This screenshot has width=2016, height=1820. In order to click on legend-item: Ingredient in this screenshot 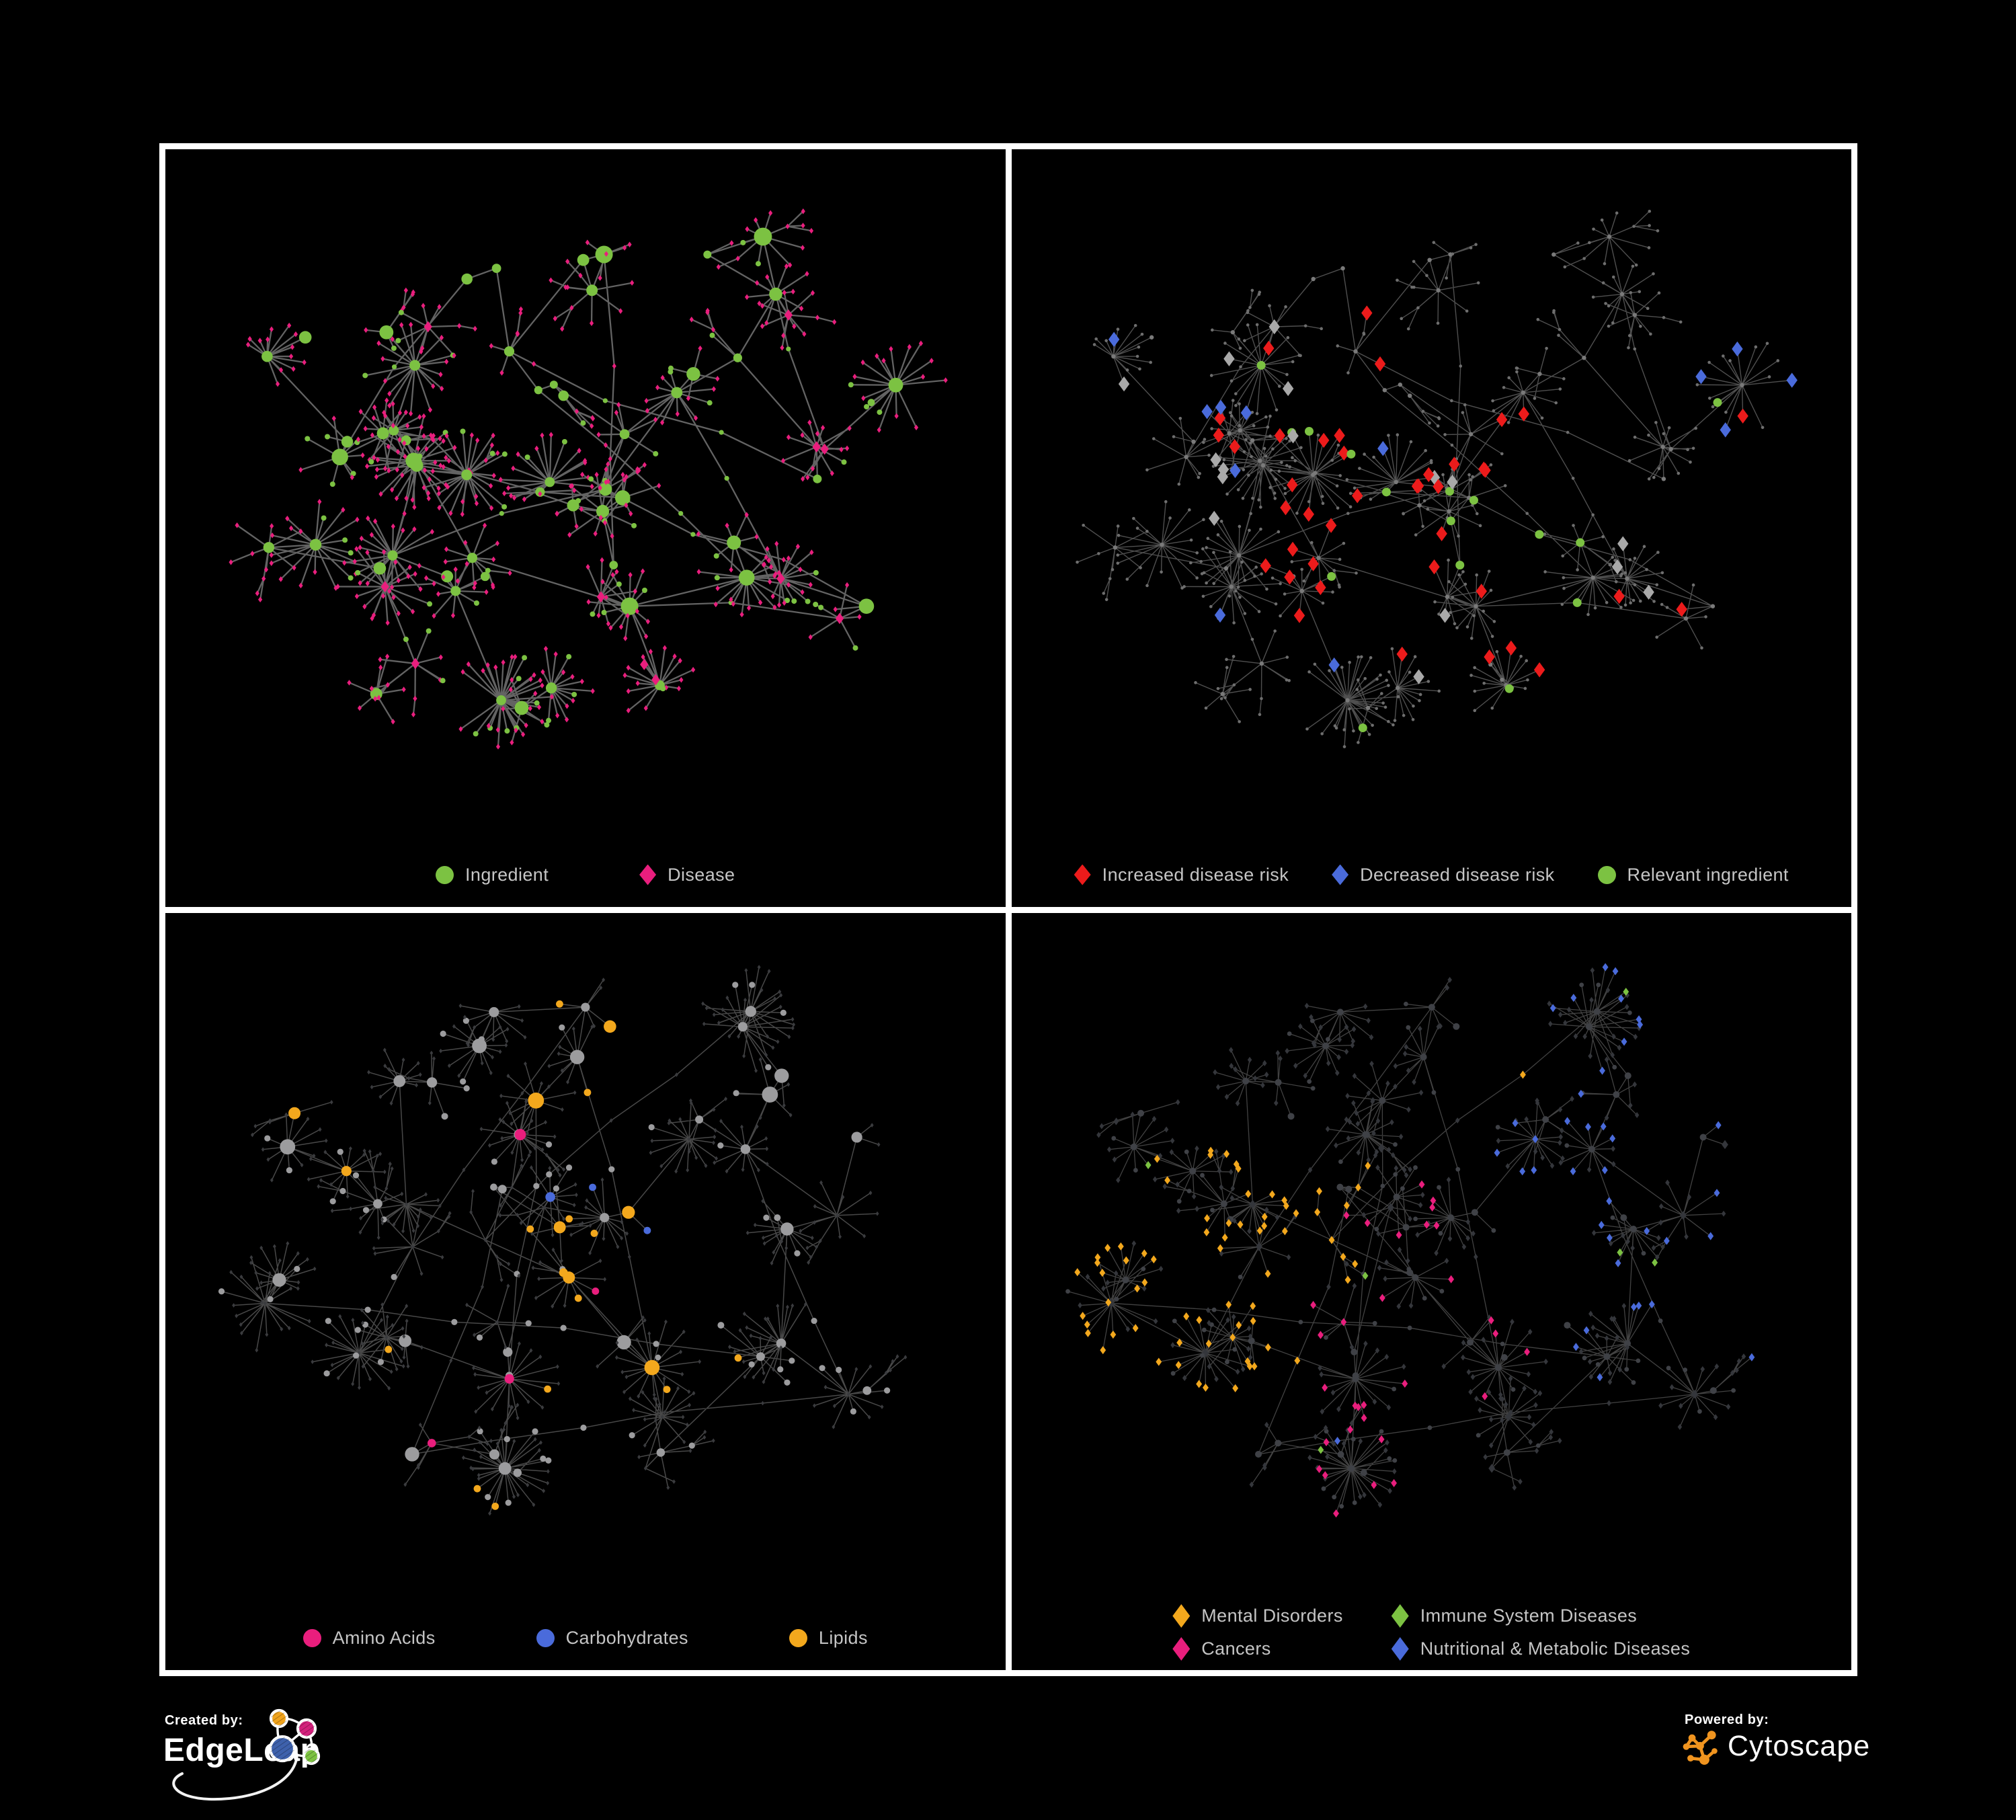, I will do `click(492, 875)`.